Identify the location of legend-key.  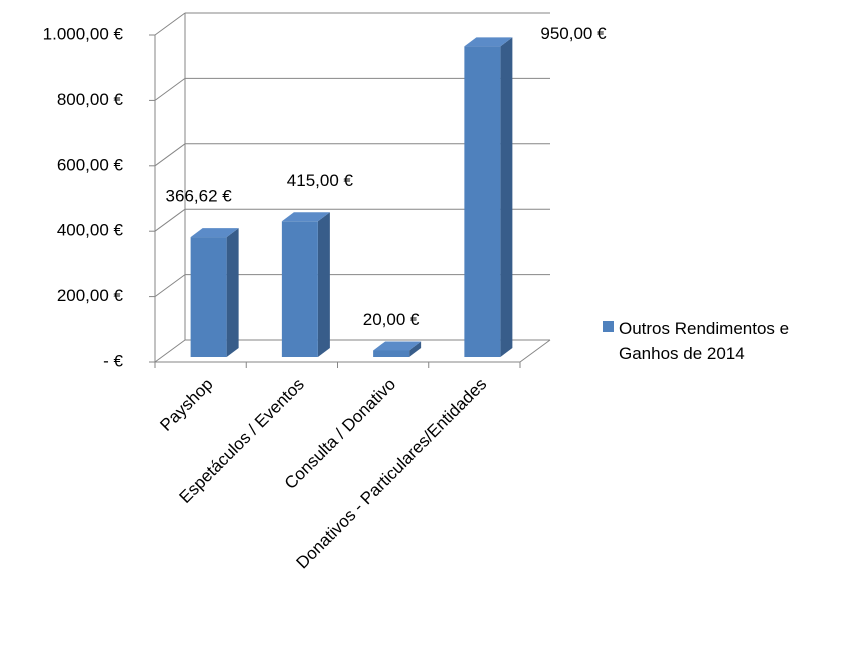
(608, 326).